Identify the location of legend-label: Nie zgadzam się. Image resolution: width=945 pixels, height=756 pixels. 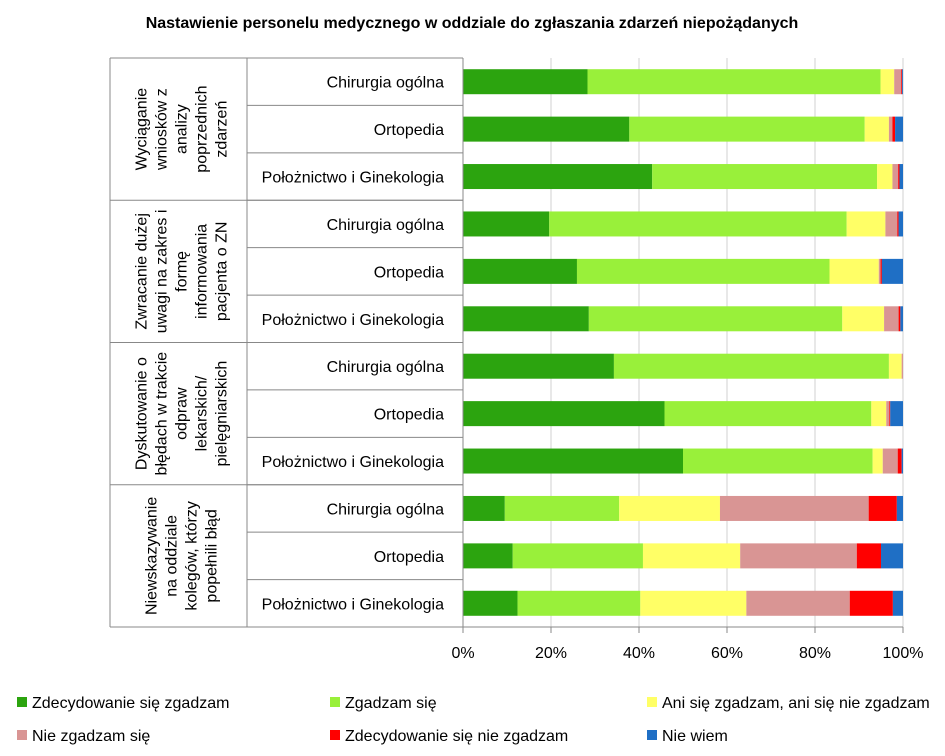
(91, 736).